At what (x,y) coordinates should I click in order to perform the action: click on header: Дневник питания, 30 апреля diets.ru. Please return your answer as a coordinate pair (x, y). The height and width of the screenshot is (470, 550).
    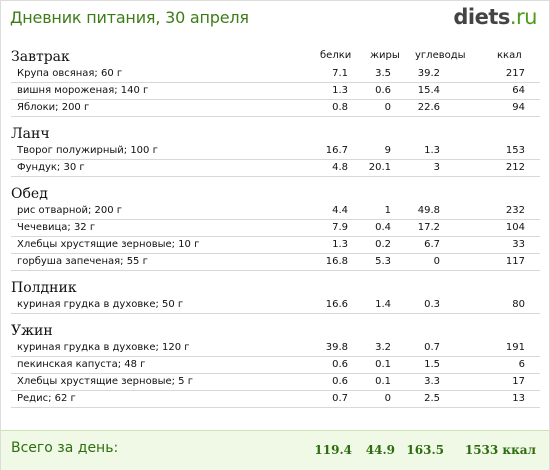
    Looking at the image, I should click on (275, 18).